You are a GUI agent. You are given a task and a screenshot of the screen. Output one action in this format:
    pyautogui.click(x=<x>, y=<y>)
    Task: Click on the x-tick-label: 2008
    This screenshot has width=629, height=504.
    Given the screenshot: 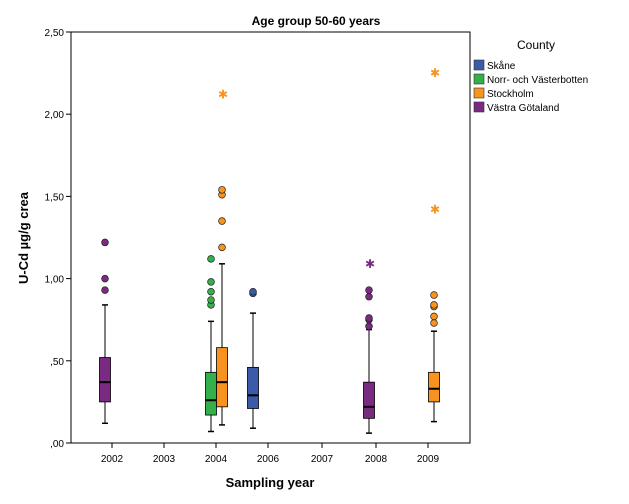 What is the action you would take?
    pyautogui.click(x=376, y=459)
    